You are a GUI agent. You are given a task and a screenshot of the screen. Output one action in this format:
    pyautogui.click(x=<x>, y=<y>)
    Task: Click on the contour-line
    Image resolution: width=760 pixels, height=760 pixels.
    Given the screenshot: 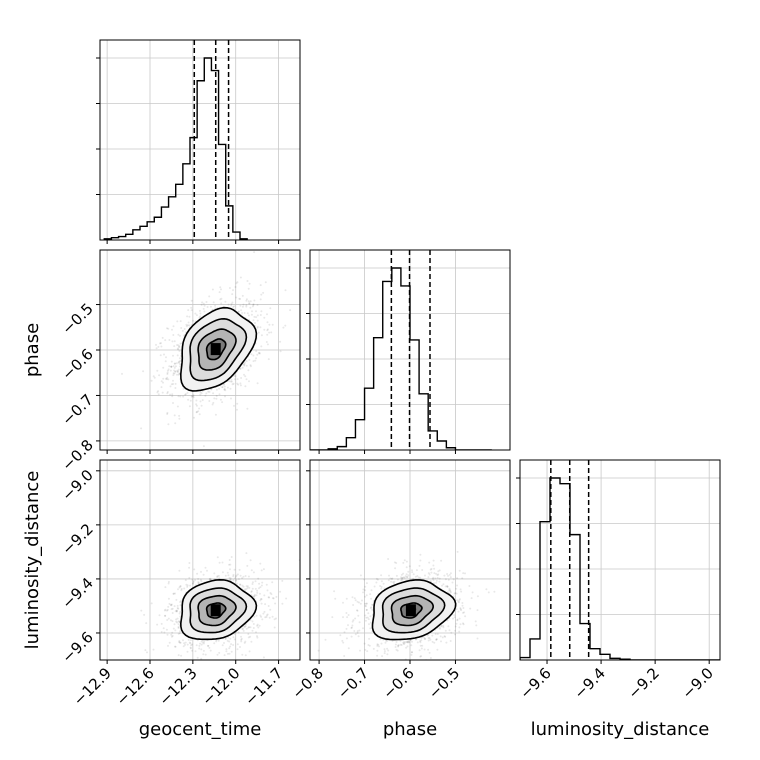 What is the action you would take?
    pyautogui.click(x=216, y=610)
    